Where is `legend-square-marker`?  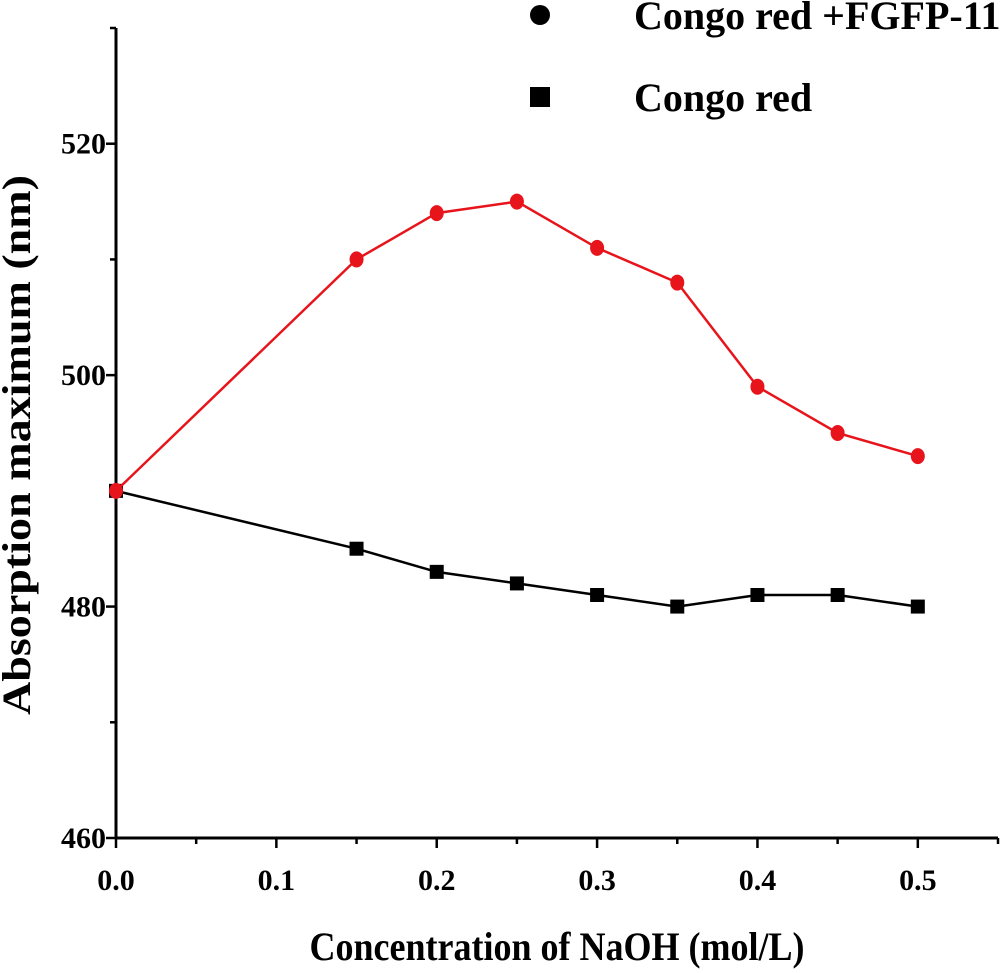
legend-square-marker is located at coordinates (540, 97).